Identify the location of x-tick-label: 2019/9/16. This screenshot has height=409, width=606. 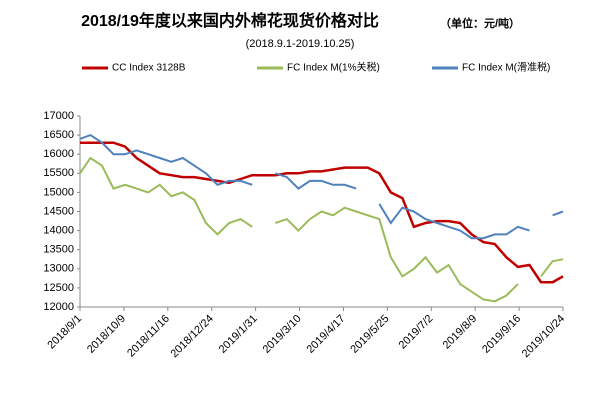
(501, 334).